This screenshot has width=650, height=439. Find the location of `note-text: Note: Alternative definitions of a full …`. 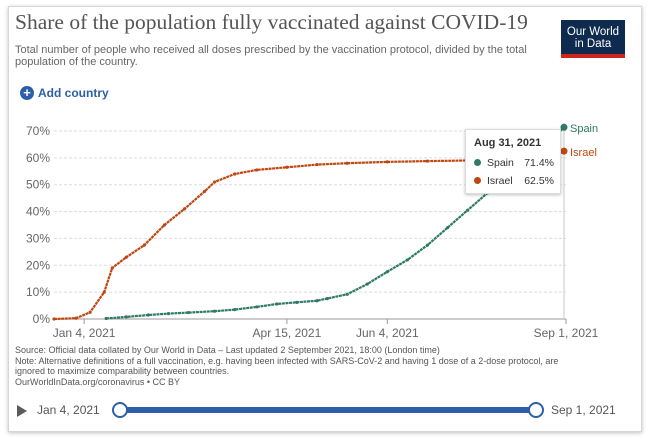

note-text: Note: Alternative definitions of a full … is located at coordinates (287, 366).